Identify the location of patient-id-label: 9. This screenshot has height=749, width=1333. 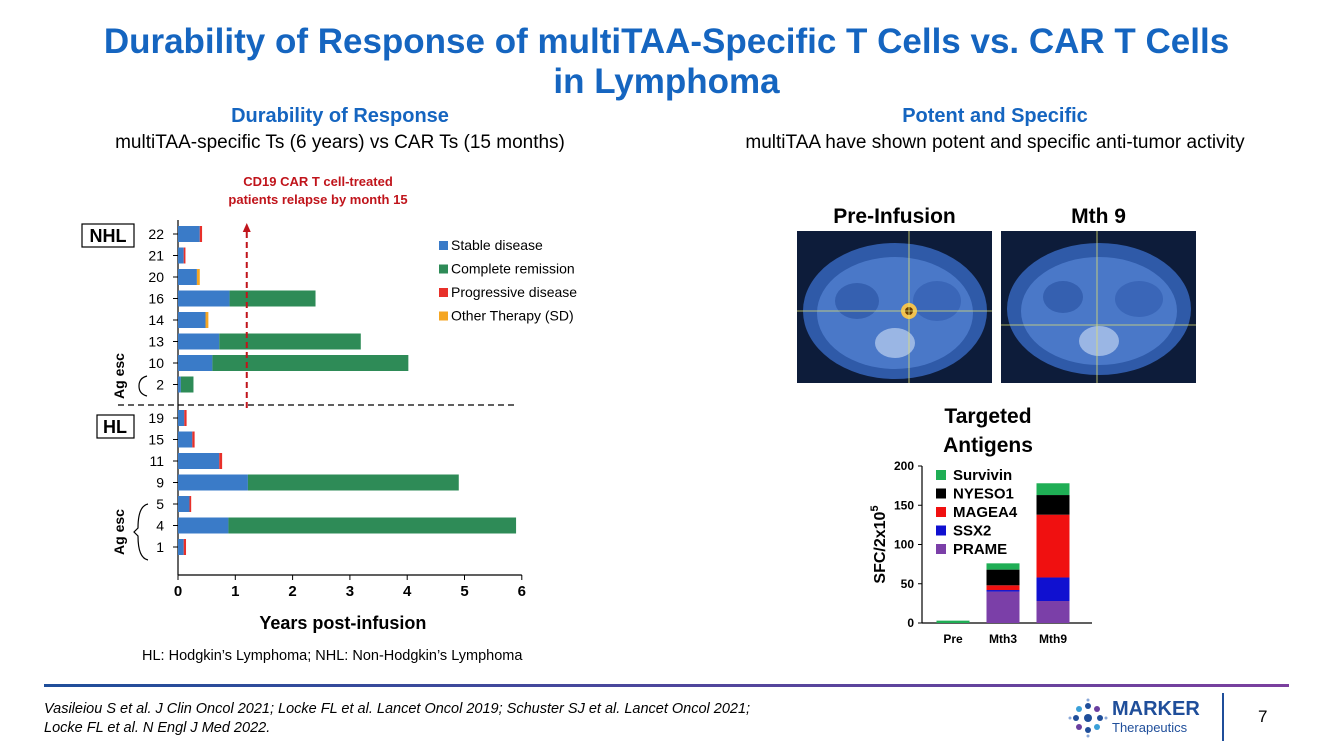
(160, 483).